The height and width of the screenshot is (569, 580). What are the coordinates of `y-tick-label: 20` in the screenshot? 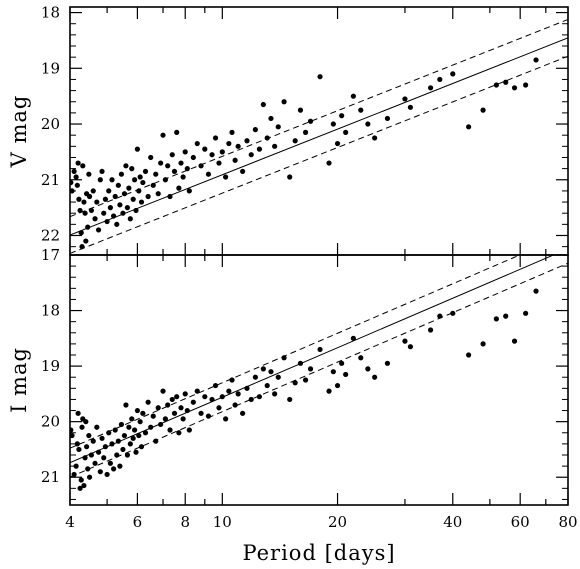 It's located at (50, 124).